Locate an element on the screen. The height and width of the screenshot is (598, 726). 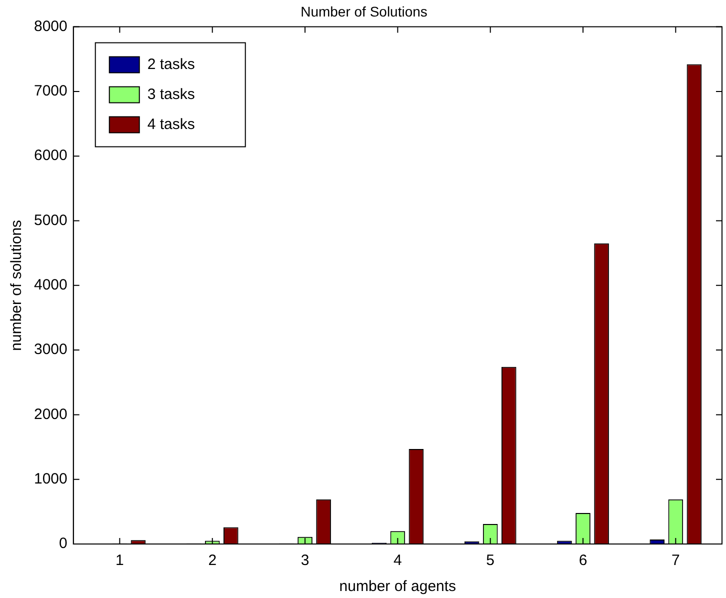
x-tick-label: 5 is located at coordinates (490, 561).